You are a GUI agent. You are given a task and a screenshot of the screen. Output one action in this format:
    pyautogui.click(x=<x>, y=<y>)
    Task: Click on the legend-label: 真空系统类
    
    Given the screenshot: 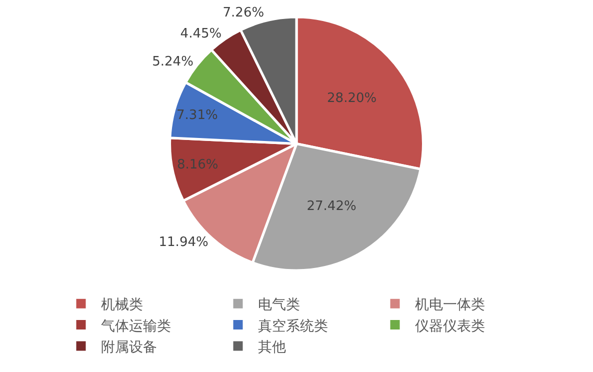 What is the action you would take?
    pyautogui.click(x=293, y=326)
    